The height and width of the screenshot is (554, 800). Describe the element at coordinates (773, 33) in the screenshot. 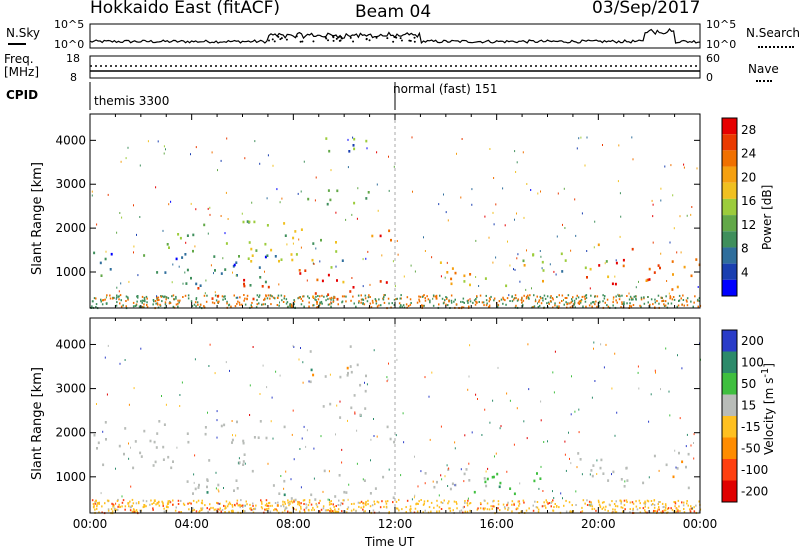

I see `nsearch-label: N.Search` at that location.